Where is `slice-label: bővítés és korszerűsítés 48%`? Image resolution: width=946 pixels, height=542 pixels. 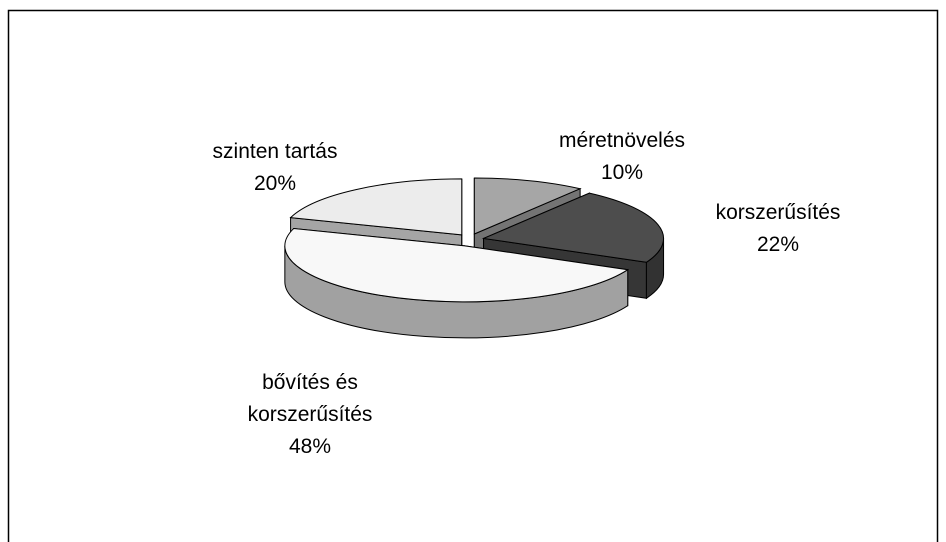 slice-label: bővítés és korszerűsítés 48% is located at coordinates (310, 415).